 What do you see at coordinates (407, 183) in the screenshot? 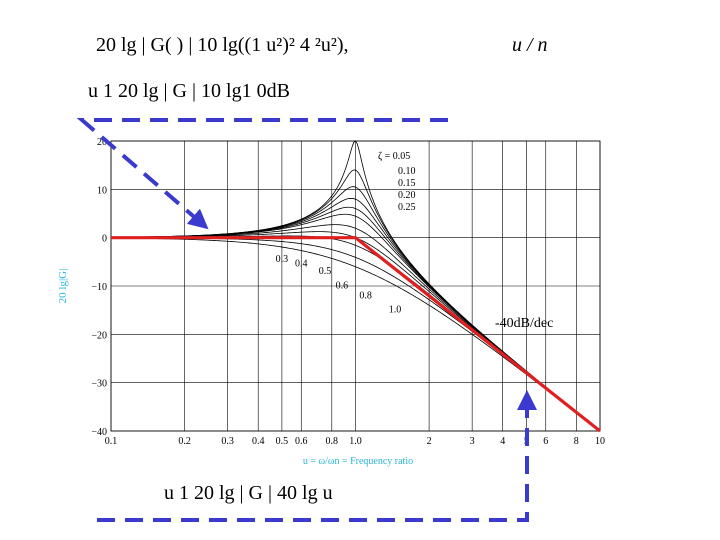
I see `legend-entry: 0.15` at bounding box center [407, 183].